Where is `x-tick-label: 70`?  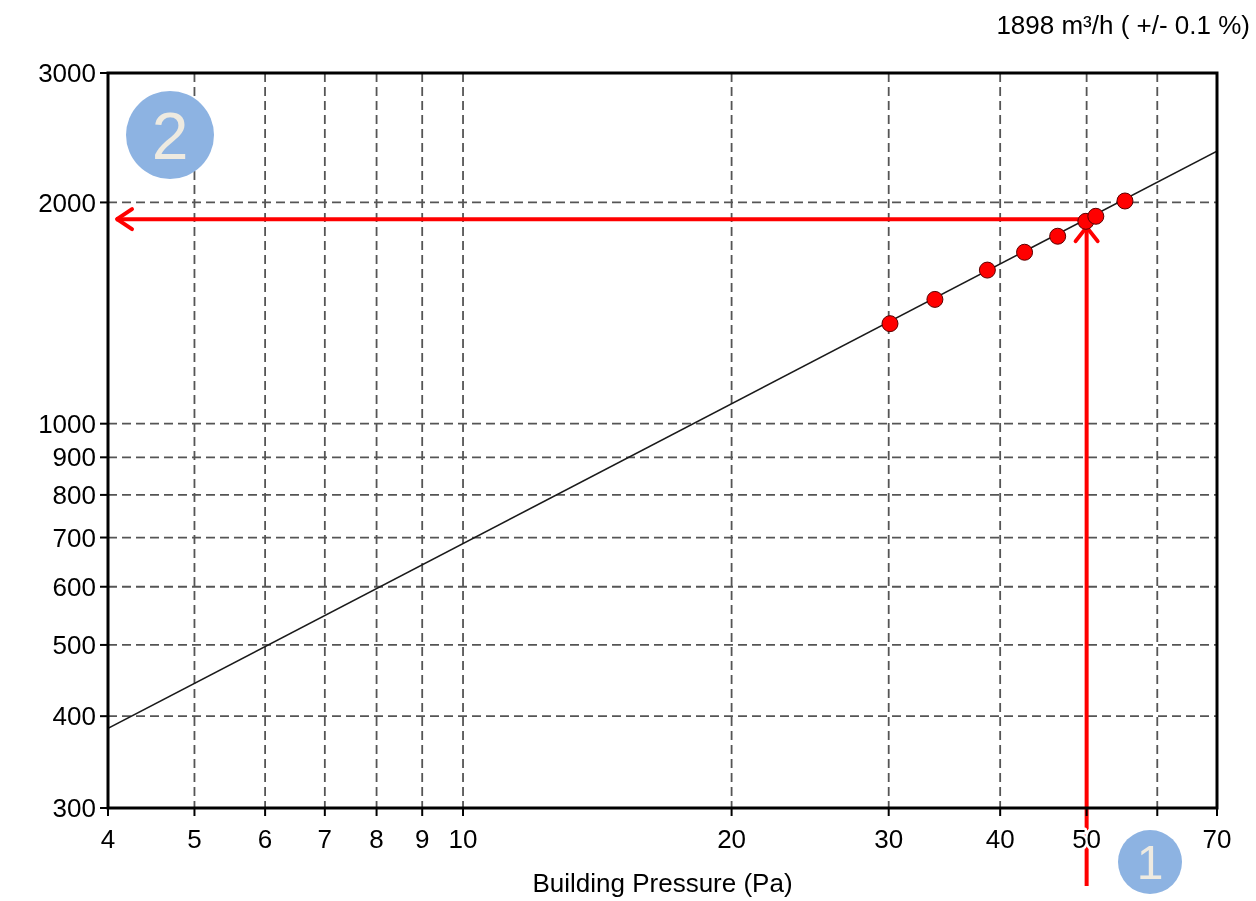
x-tick-label: 70 is located at coordinates (1217, 839).